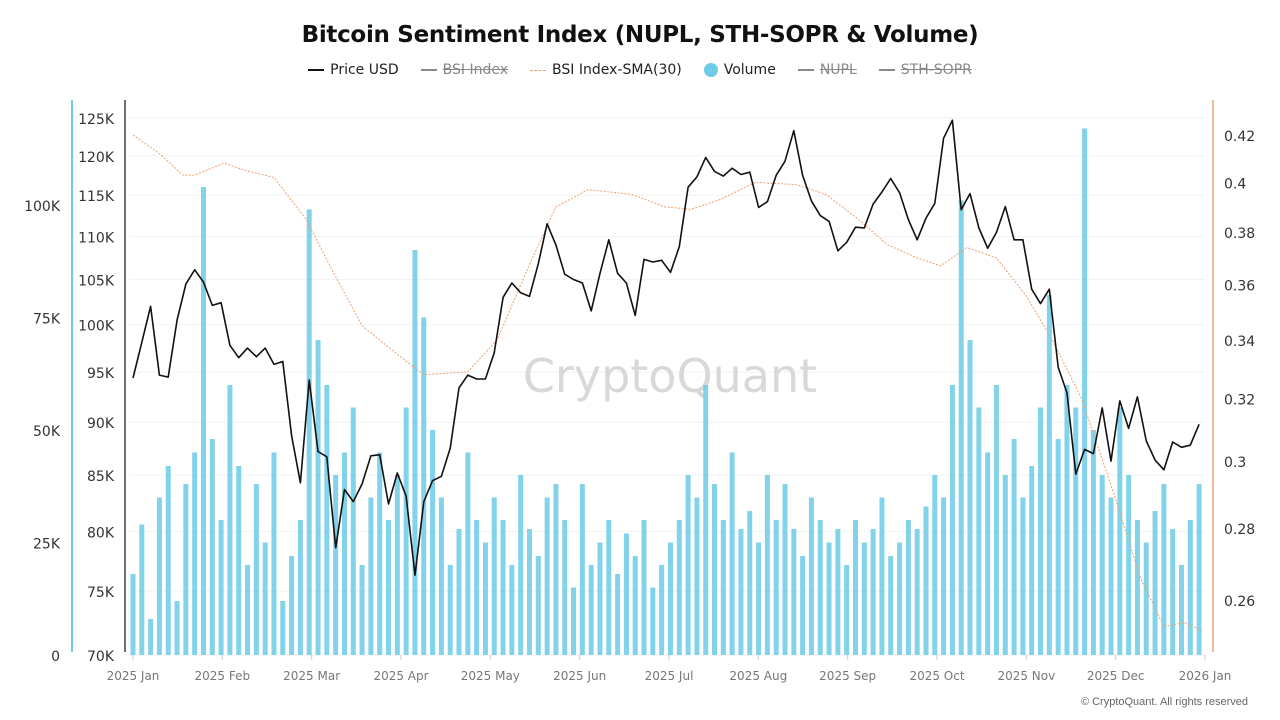 Image resolution: width=1280 pixels, height=720 pixels. Describe the element at coordinates (925, 70) in the screenshot. I see `legend-item-sth-sopr: STH-SOPR` at that location.